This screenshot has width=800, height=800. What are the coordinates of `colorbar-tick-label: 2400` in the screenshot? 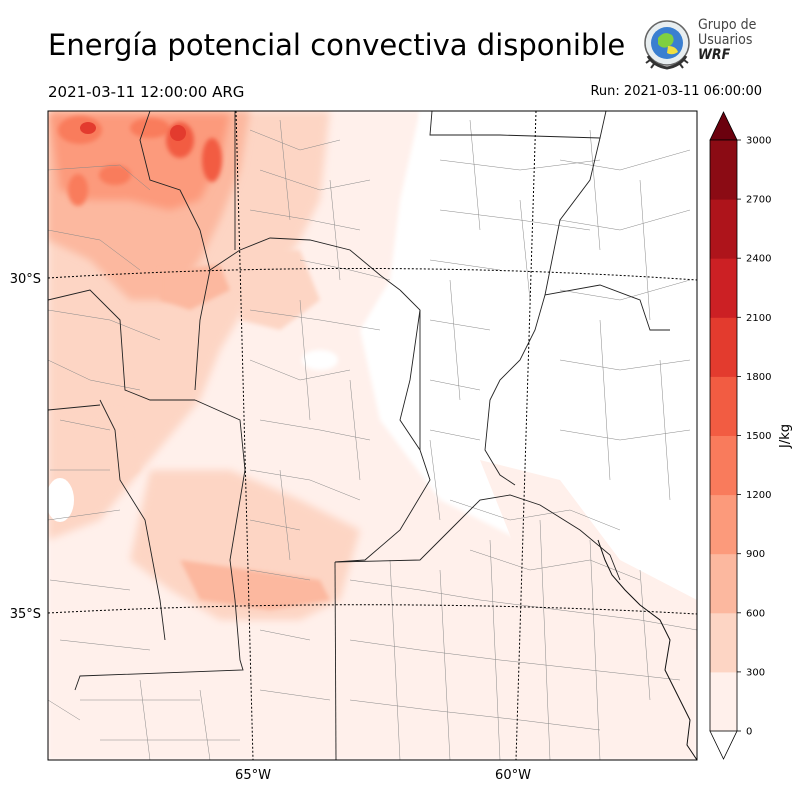 It's located at (758, 259).